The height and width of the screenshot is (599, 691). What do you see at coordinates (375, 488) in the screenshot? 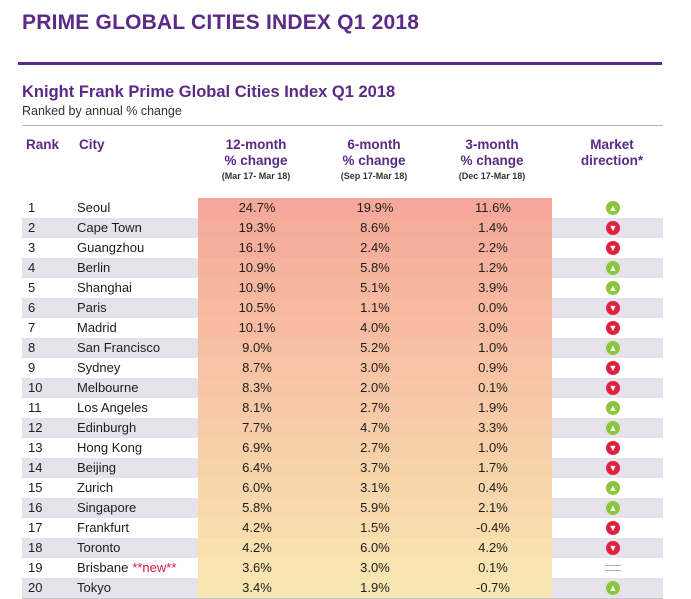
I see `change-6-month-cell: 3.1%` at bounding box center [375, 488].